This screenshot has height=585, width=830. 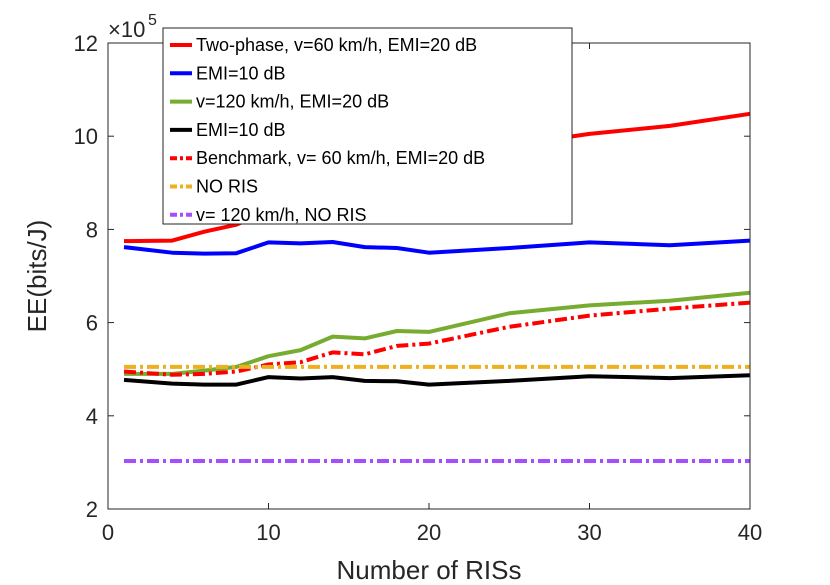 I want to click on y-tick-label: 6, so click(x=92, y=323).